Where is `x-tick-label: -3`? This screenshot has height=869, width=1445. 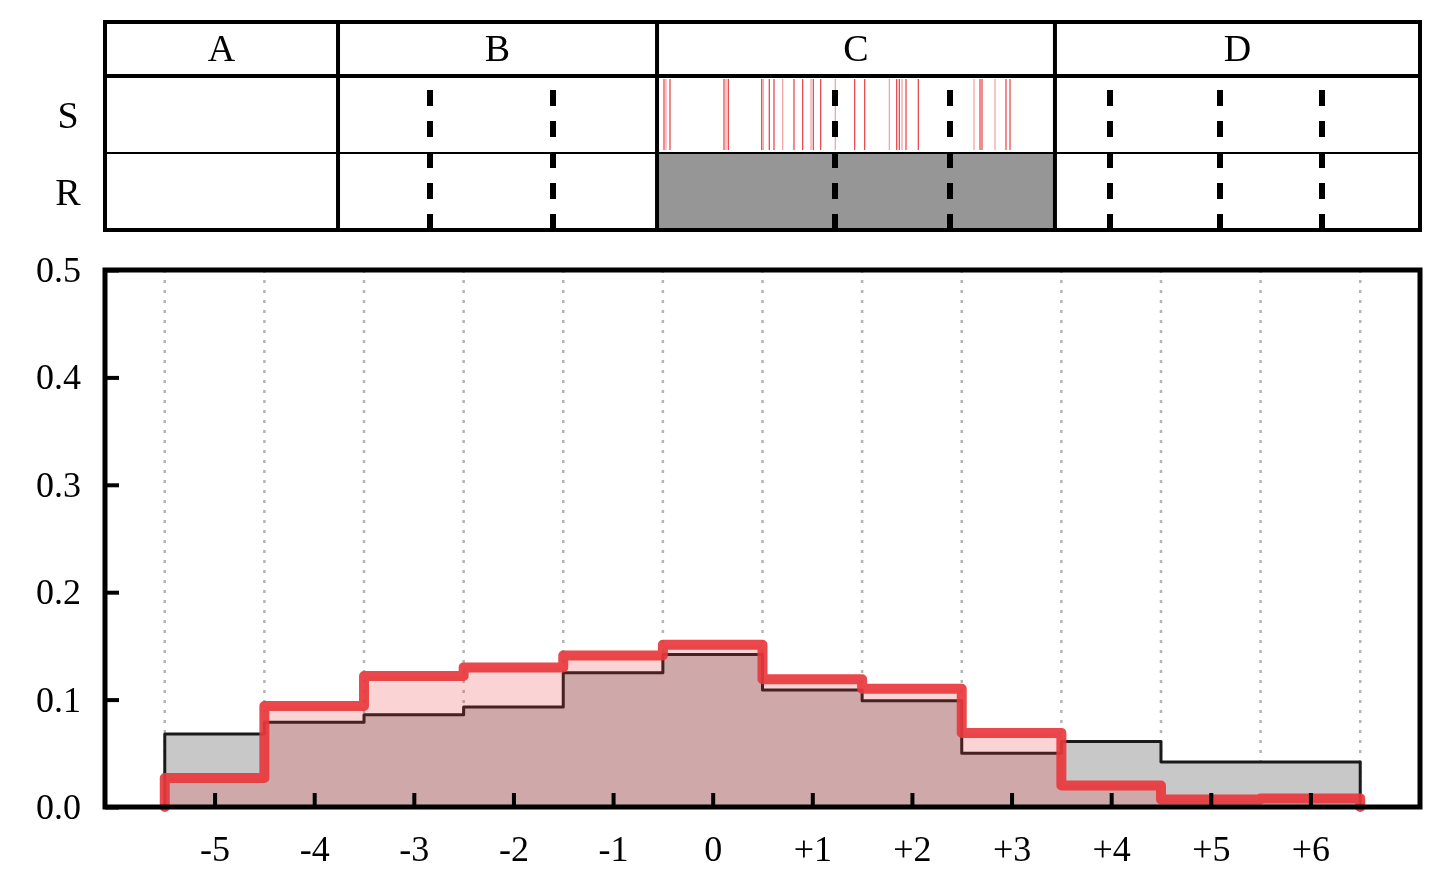 x-tick-label: -3 is located at coordinates (414, 848).